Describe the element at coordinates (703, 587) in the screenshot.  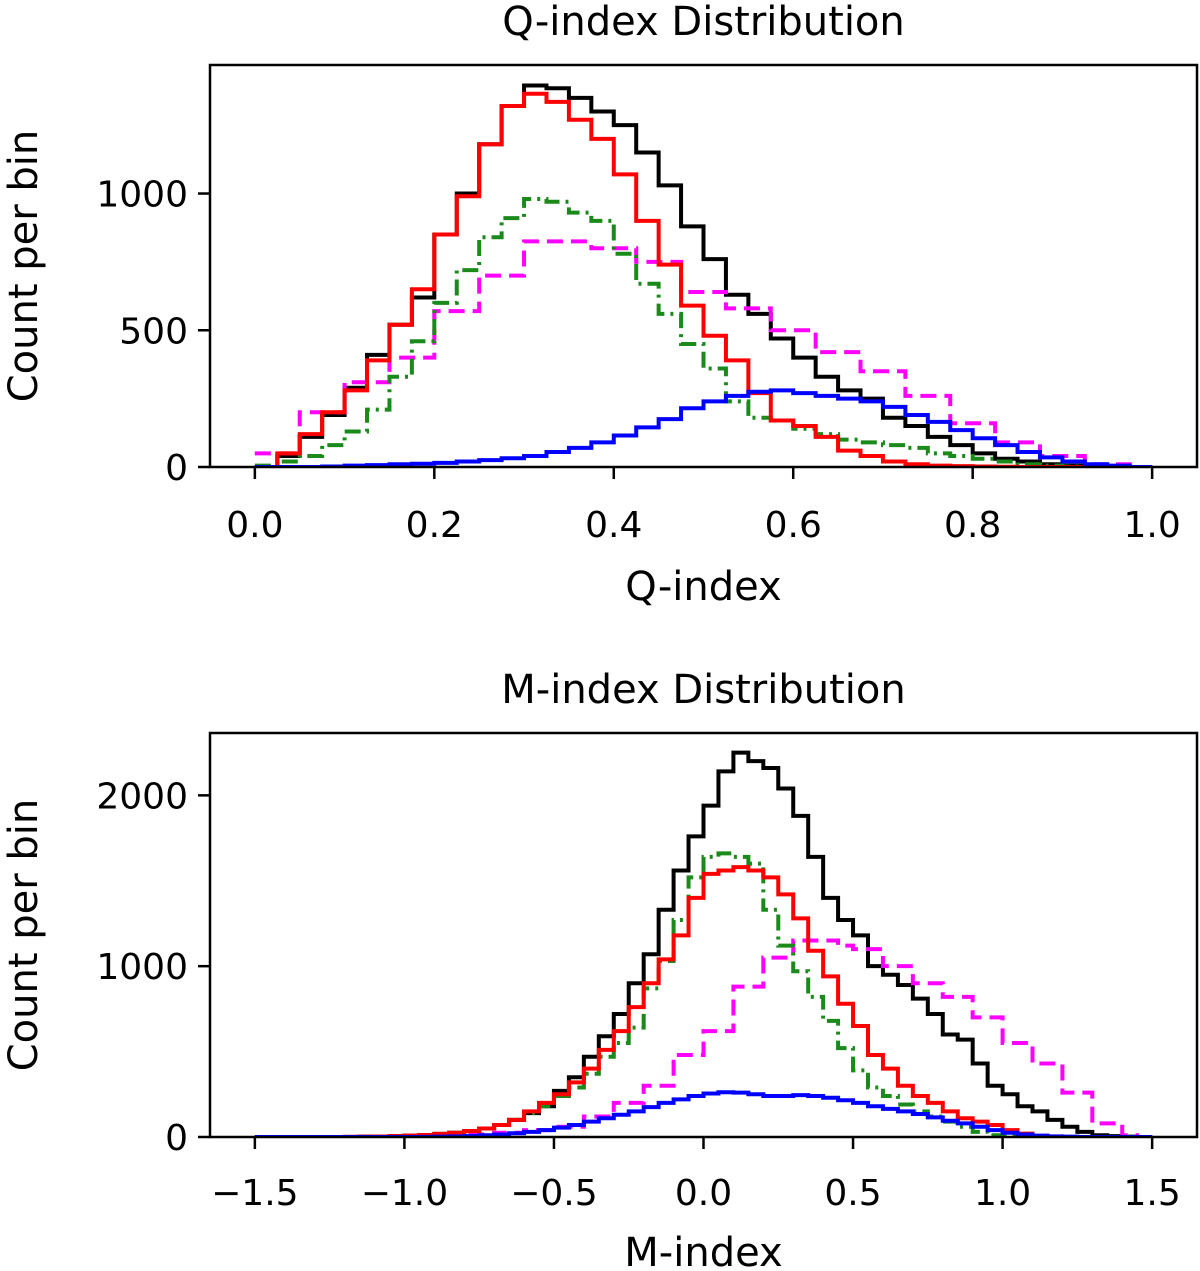
I see `q-x-axis-label: Q-index` at that location.